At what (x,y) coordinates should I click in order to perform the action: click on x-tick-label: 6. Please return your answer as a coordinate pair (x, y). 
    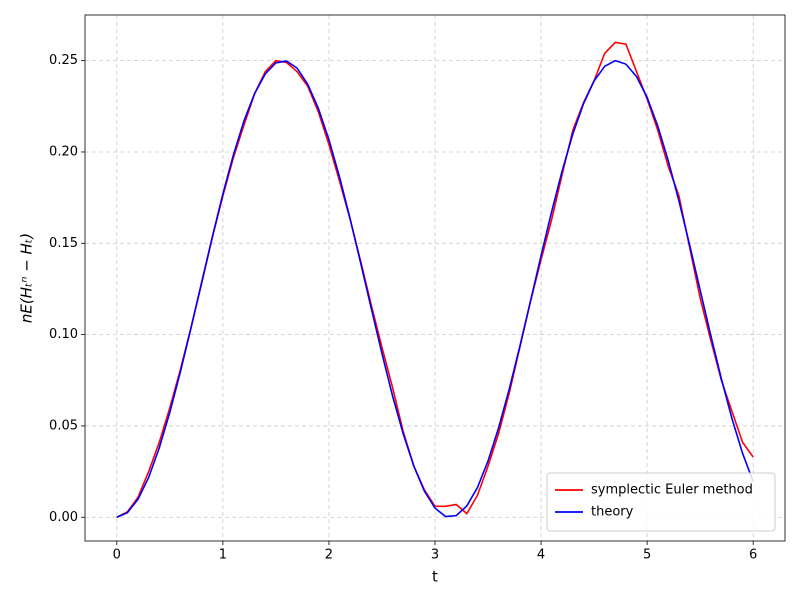
    Looking at the image, I should click on (753, 555).